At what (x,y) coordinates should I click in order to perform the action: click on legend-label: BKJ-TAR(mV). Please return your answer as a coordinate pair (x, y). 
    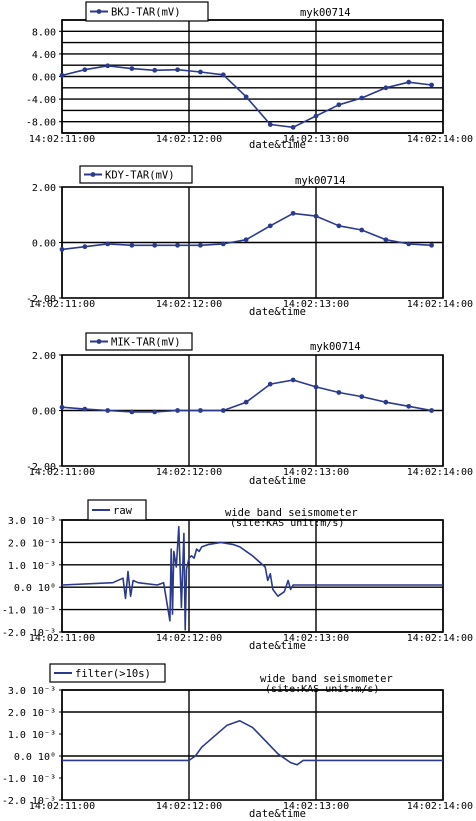
    Looking at the image, I should click on (146, 13).